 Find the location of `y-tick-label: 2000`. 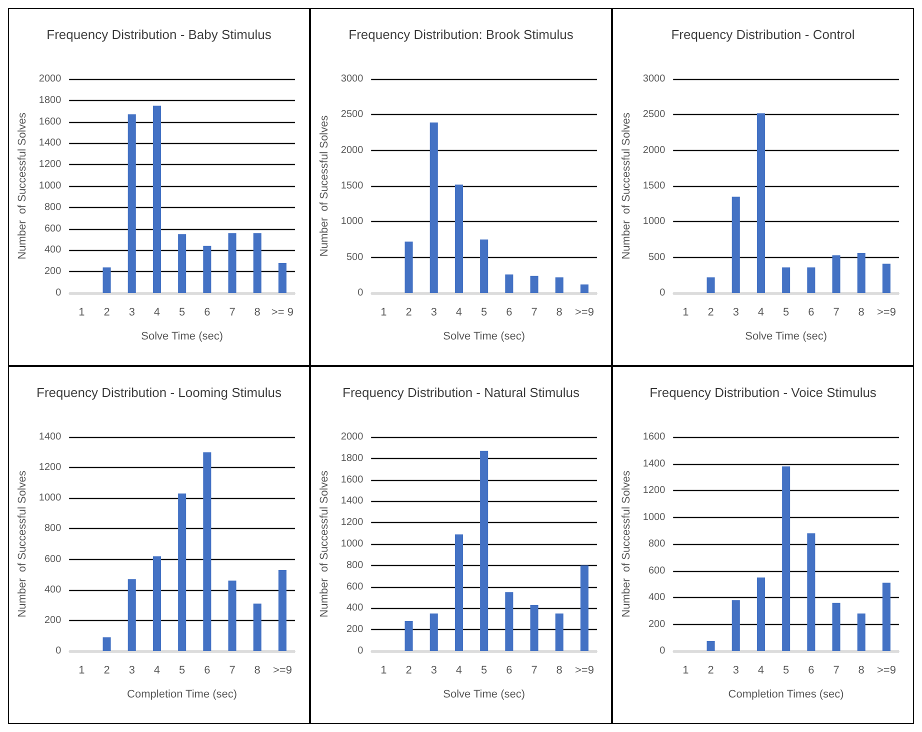

y-tick-label: 2000 is located at coordinates (50, 79).